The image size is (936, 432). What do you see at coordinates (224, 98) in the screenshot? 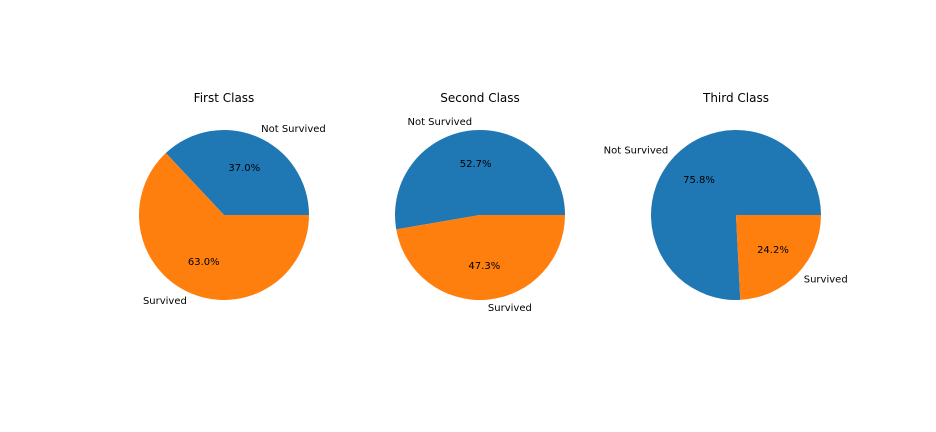
I see `chart-title: First Class` at bounding box center [224, 98].